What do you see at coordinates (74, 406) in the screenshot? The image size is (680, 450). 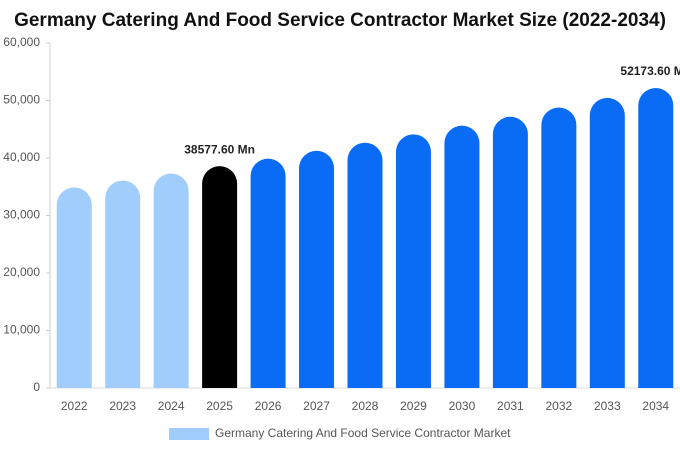 I see `x-tick-label: 2022` at bounding box center [74, 406].